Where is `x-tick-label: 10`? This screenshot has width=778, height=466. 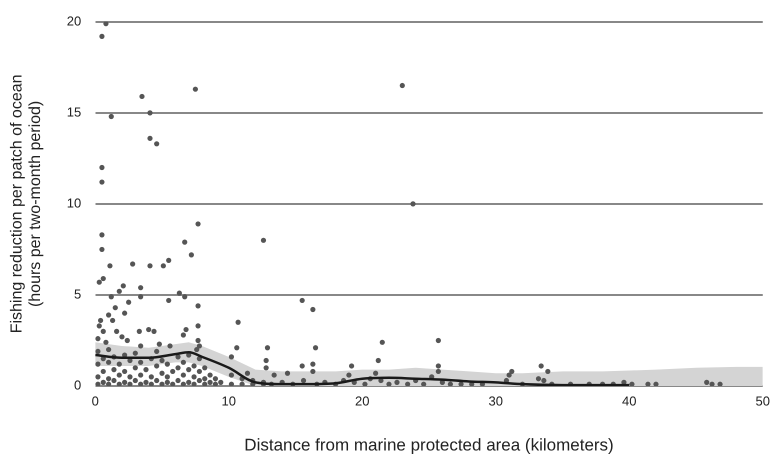 x-tick-label: 10 is located at coordinates (229, 400).